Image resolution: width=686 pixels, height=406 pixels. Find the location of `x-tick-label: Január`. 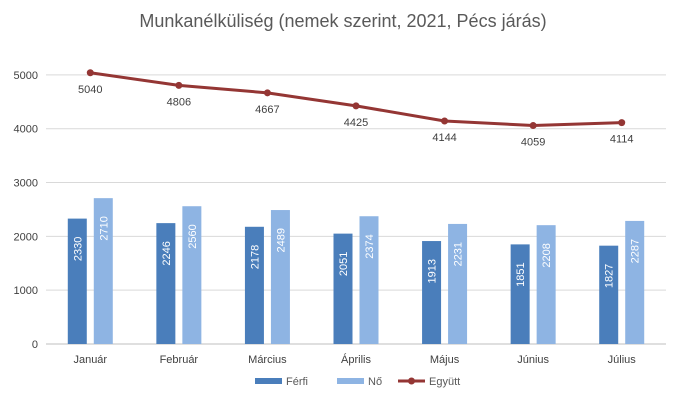

x-tick-label: Január is located at coordinates (90, 360).